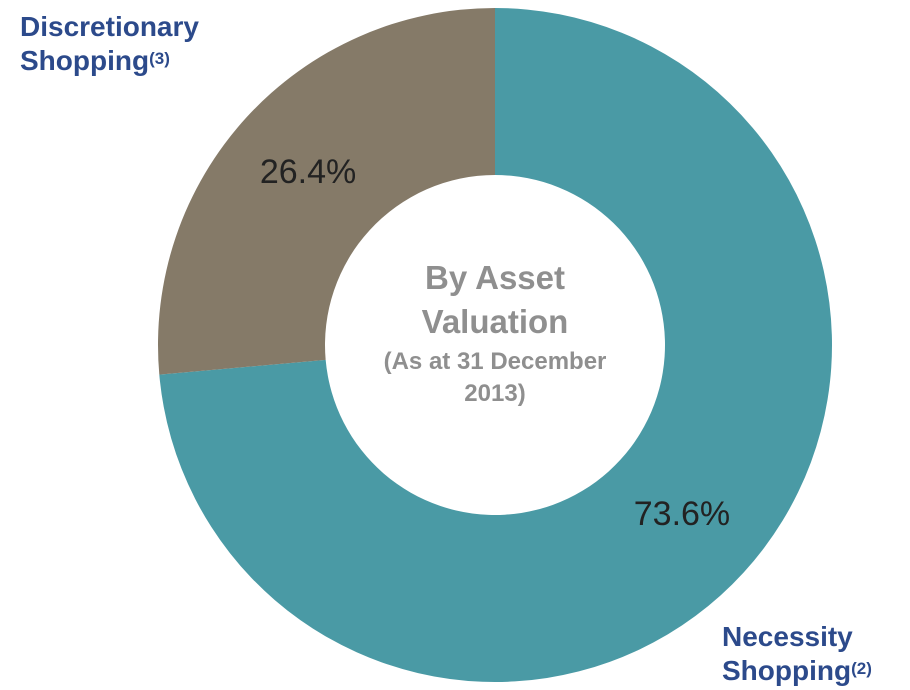 The image size is (910, 690). Describe the element at coordinates (861, 668) in the screenshot. I see `footnote: (2)` at that location.